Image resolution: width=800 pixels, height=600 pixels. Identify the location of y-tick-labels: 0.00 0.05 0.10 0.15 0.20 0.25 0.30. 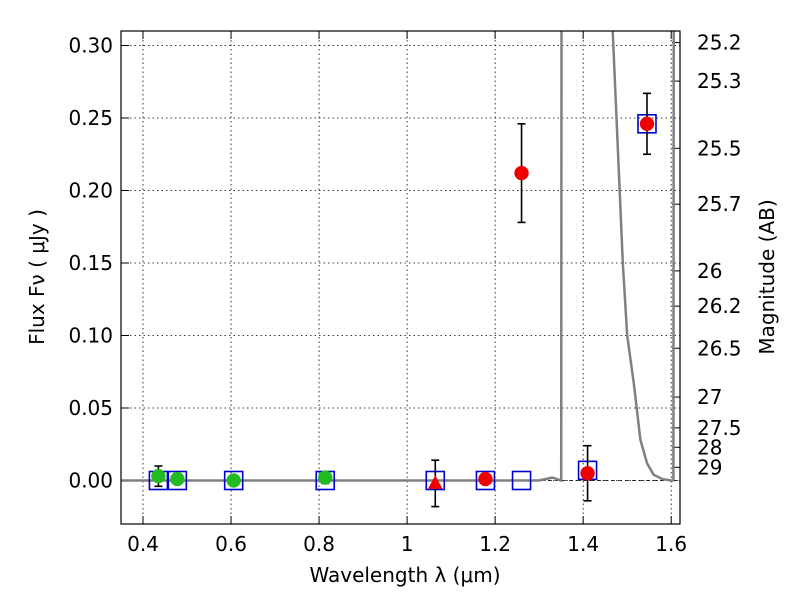
(90, 263).